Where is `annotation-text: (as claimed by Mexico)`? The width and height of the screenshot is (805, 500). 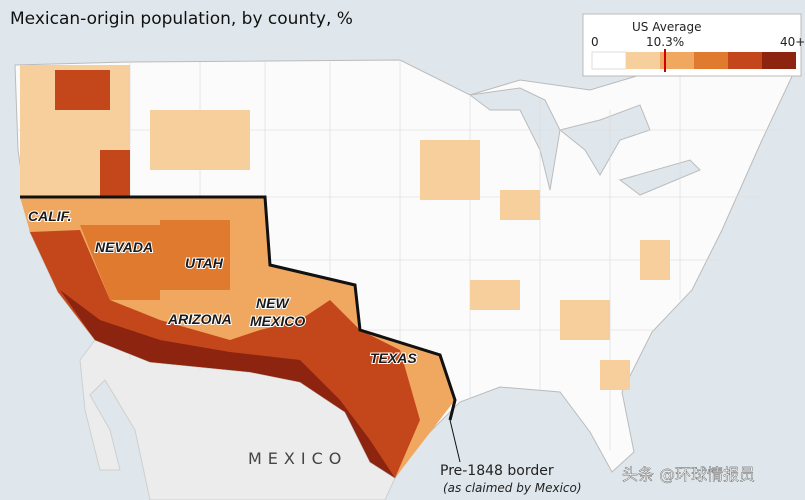 annotation-text: (as claimed by Mexico) is located at coordinates (512, 488).